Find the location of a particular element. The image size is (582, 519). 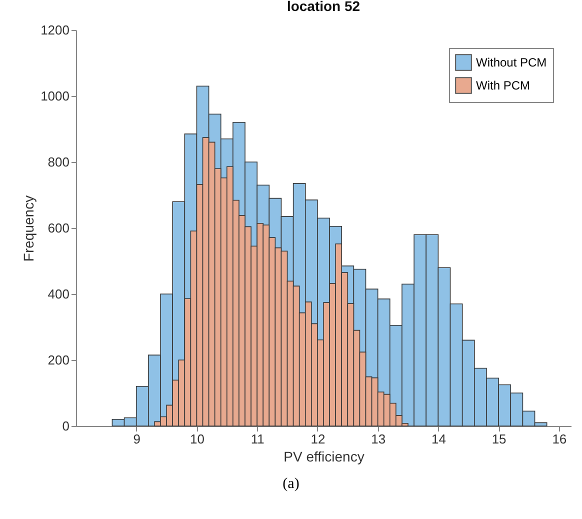

legend-label: With PCM is located at coordinates (503, 85).